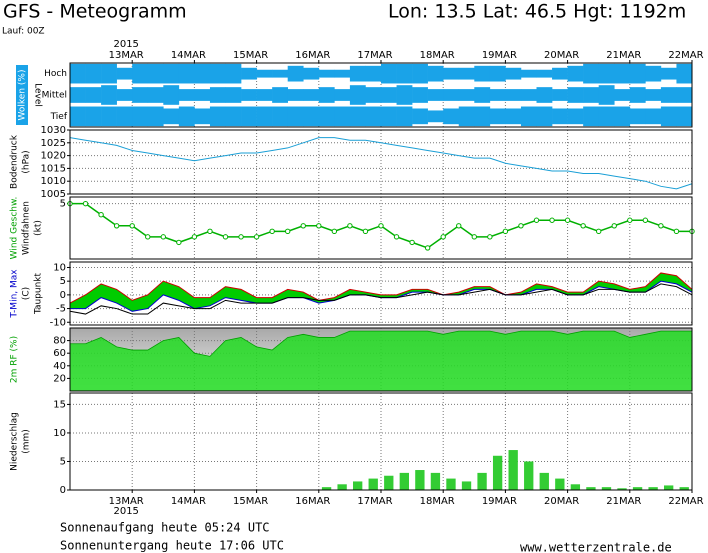 This screenshot has height=553, width=708. What do you see at coordinates (381, 359) in the screenshot?
I see `panel-frame` at bounding box center [381, 359].